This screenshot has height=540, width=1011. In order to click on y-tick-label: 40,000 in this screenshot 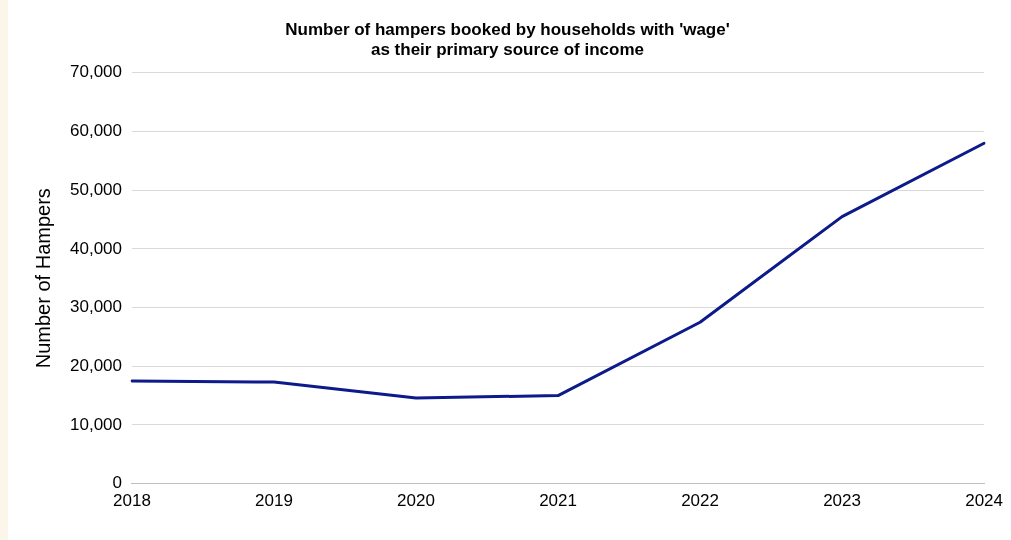, I will do `click(96, 248)`.